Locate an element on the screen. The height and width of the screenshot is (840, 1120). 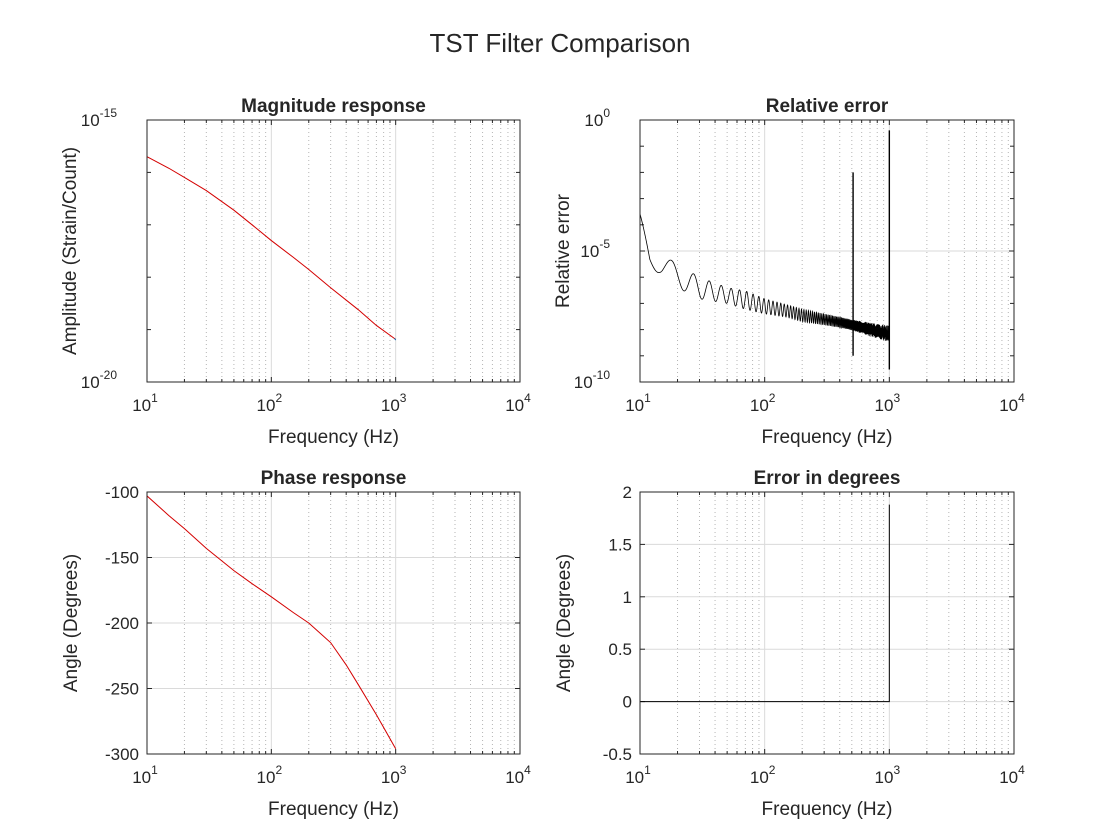
y-tick-label: 10⁰ is located at coordinates (597, 118).